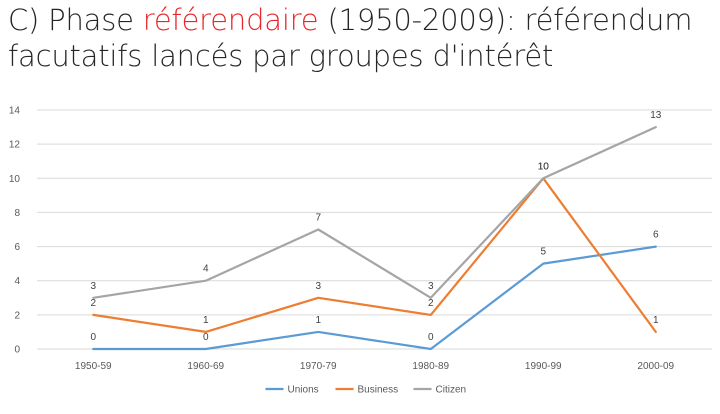 The height and width of the screenshot is (414, 720). I want to click on data-label-unions-2000-09: 6, so click(656, 235).